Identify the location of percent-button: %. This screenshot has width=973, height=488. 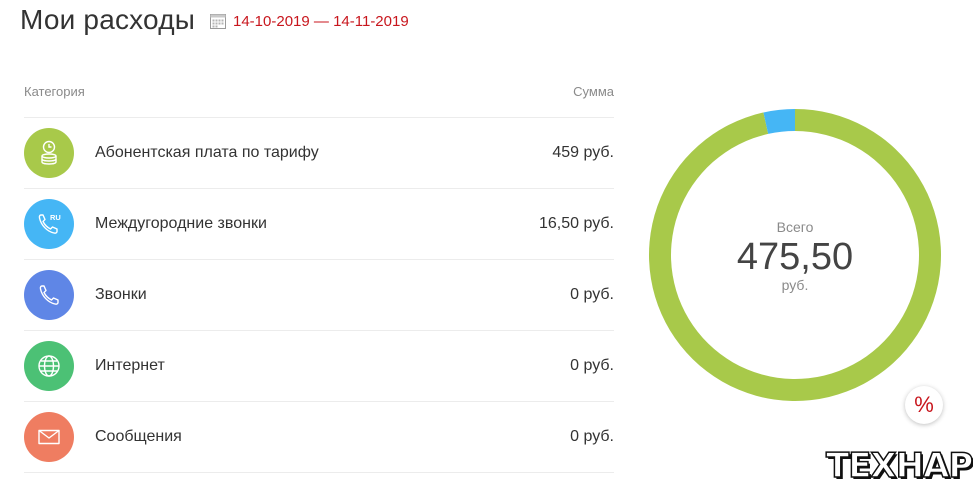
(924, 405).